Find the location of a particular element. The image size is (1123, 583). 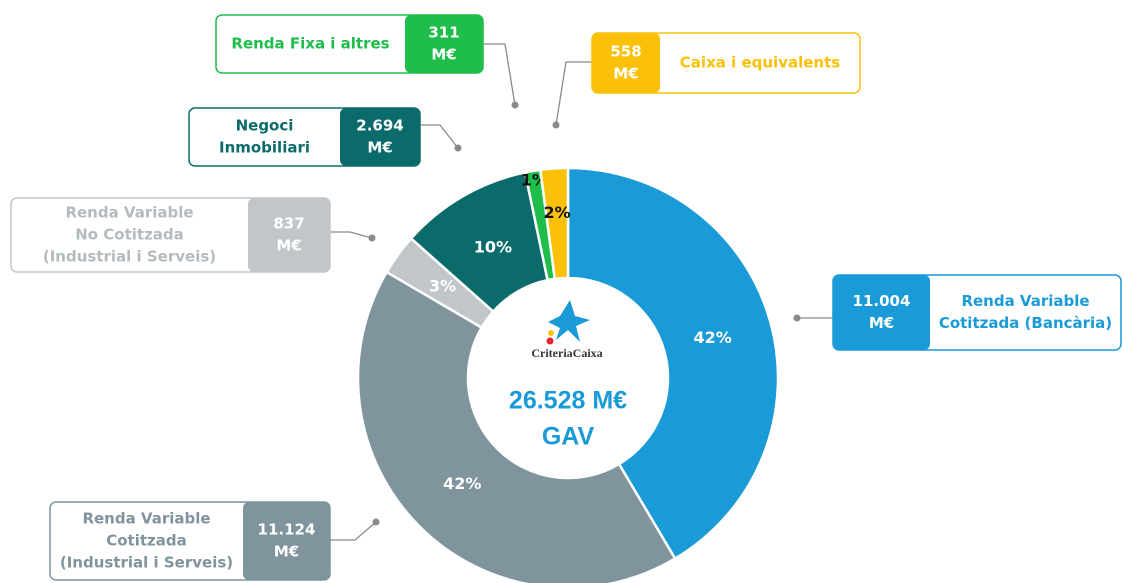

center-label: 26.528 M€ is located at coordinates (568, 401).